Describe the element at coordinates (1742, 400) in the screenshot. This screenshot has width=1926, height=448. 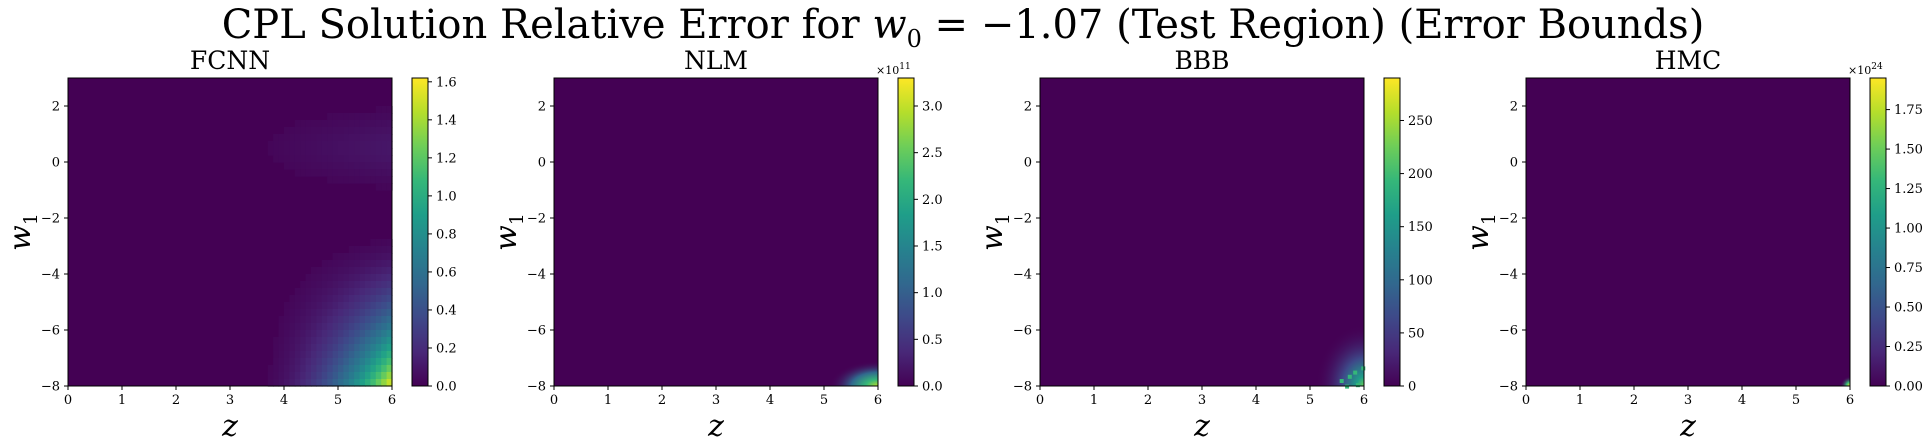
I see `x-tick-label: 4` at that location.